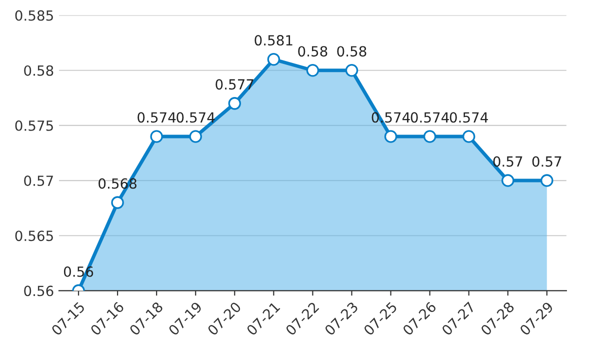  I want to click on data-label: 0.581, so click(273, 40).